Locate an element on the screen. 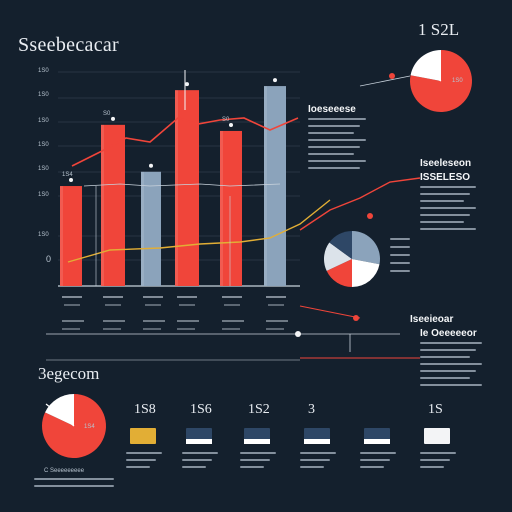 This screenshot has height=512, width=512. red-trend-line is located at coordinates (185, 142).